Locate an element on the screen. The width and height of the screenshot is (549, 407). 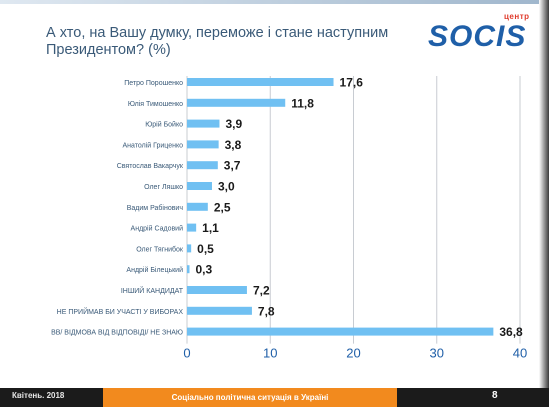
value-label: 0,5 is located at coordinates (205, 249).